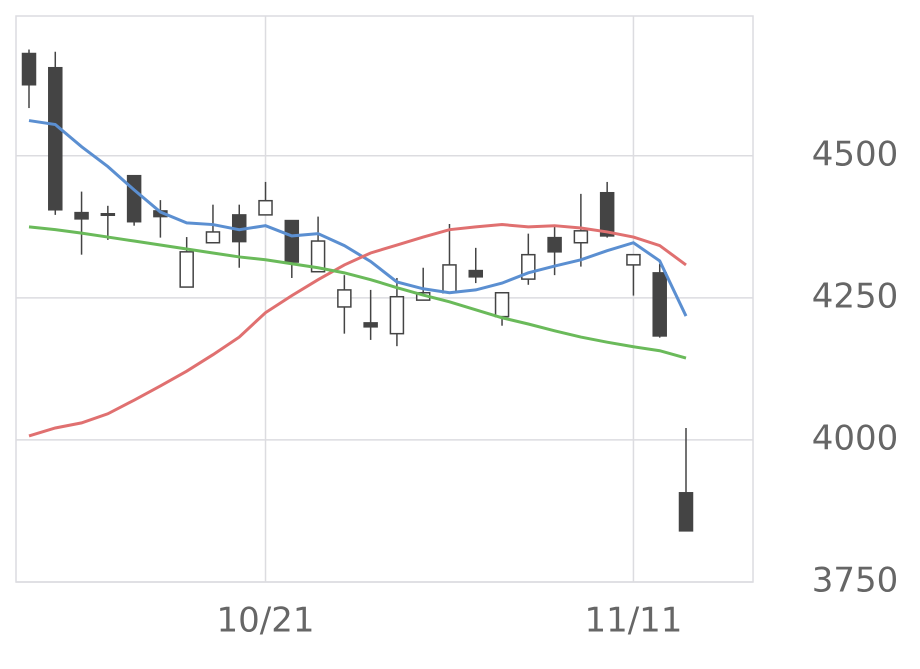  Describe the element at coordinates (633, 621) in the screenshot. I see `x-tick-label: 11/11` at that location.